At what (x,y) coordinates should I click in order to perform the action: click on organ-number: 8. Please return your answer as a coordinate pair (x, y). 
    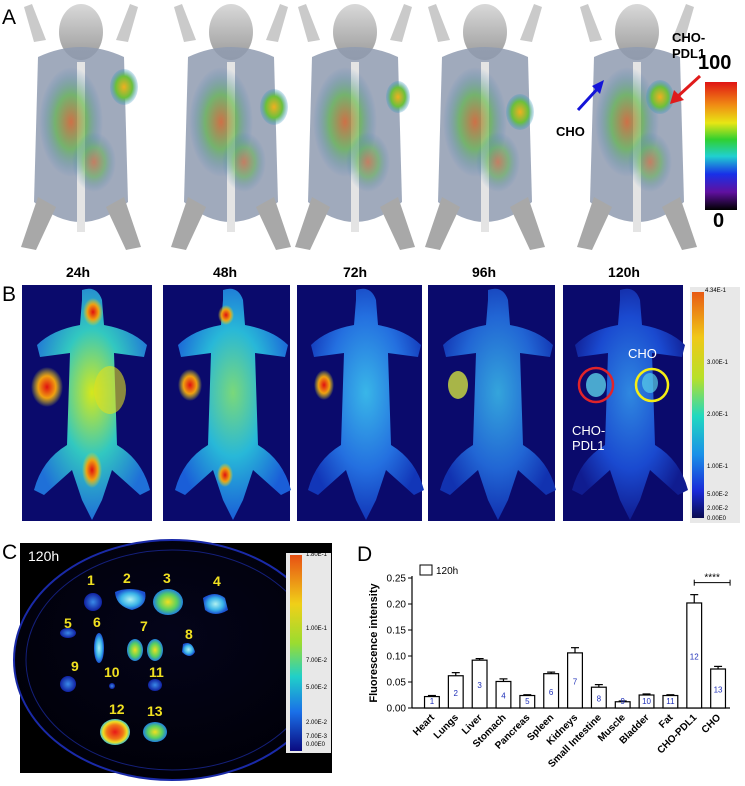
    Looking at the image, I should click on (189, 634).